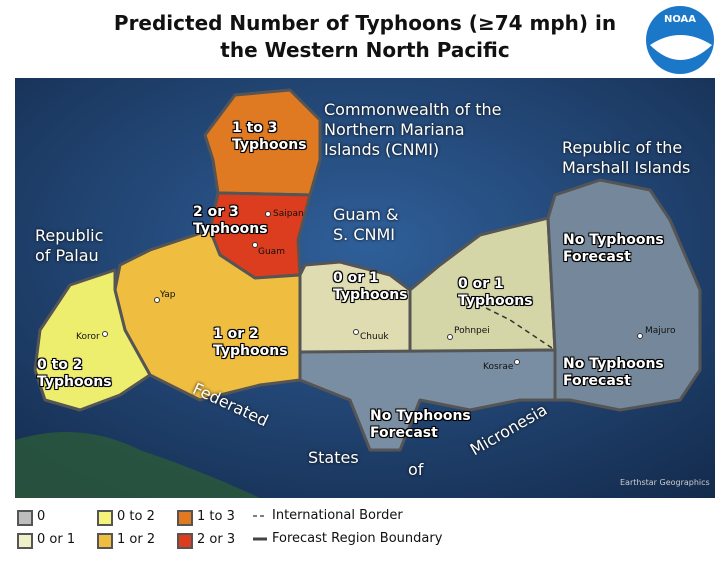 Image resolution: width=728 pixels, height=562 pixels. What do you see at coordinates (416, 469) in the screenshot?
I see `area-label: of` at bounding box center [416, 469].